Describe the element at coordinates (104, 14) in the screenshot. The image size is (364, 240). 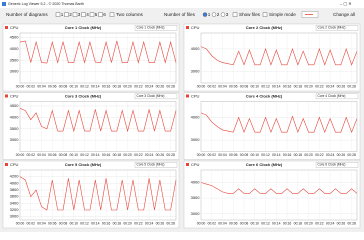
I see `diagram-option: 6` at that location.